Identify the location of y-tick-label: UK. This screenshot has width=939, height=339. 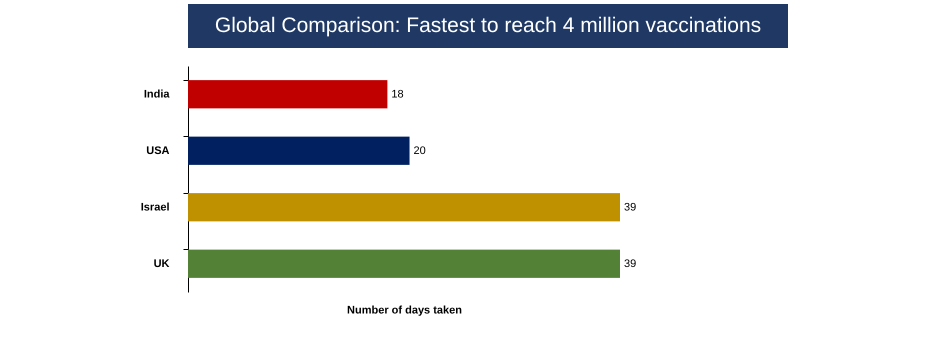
(162, 264).